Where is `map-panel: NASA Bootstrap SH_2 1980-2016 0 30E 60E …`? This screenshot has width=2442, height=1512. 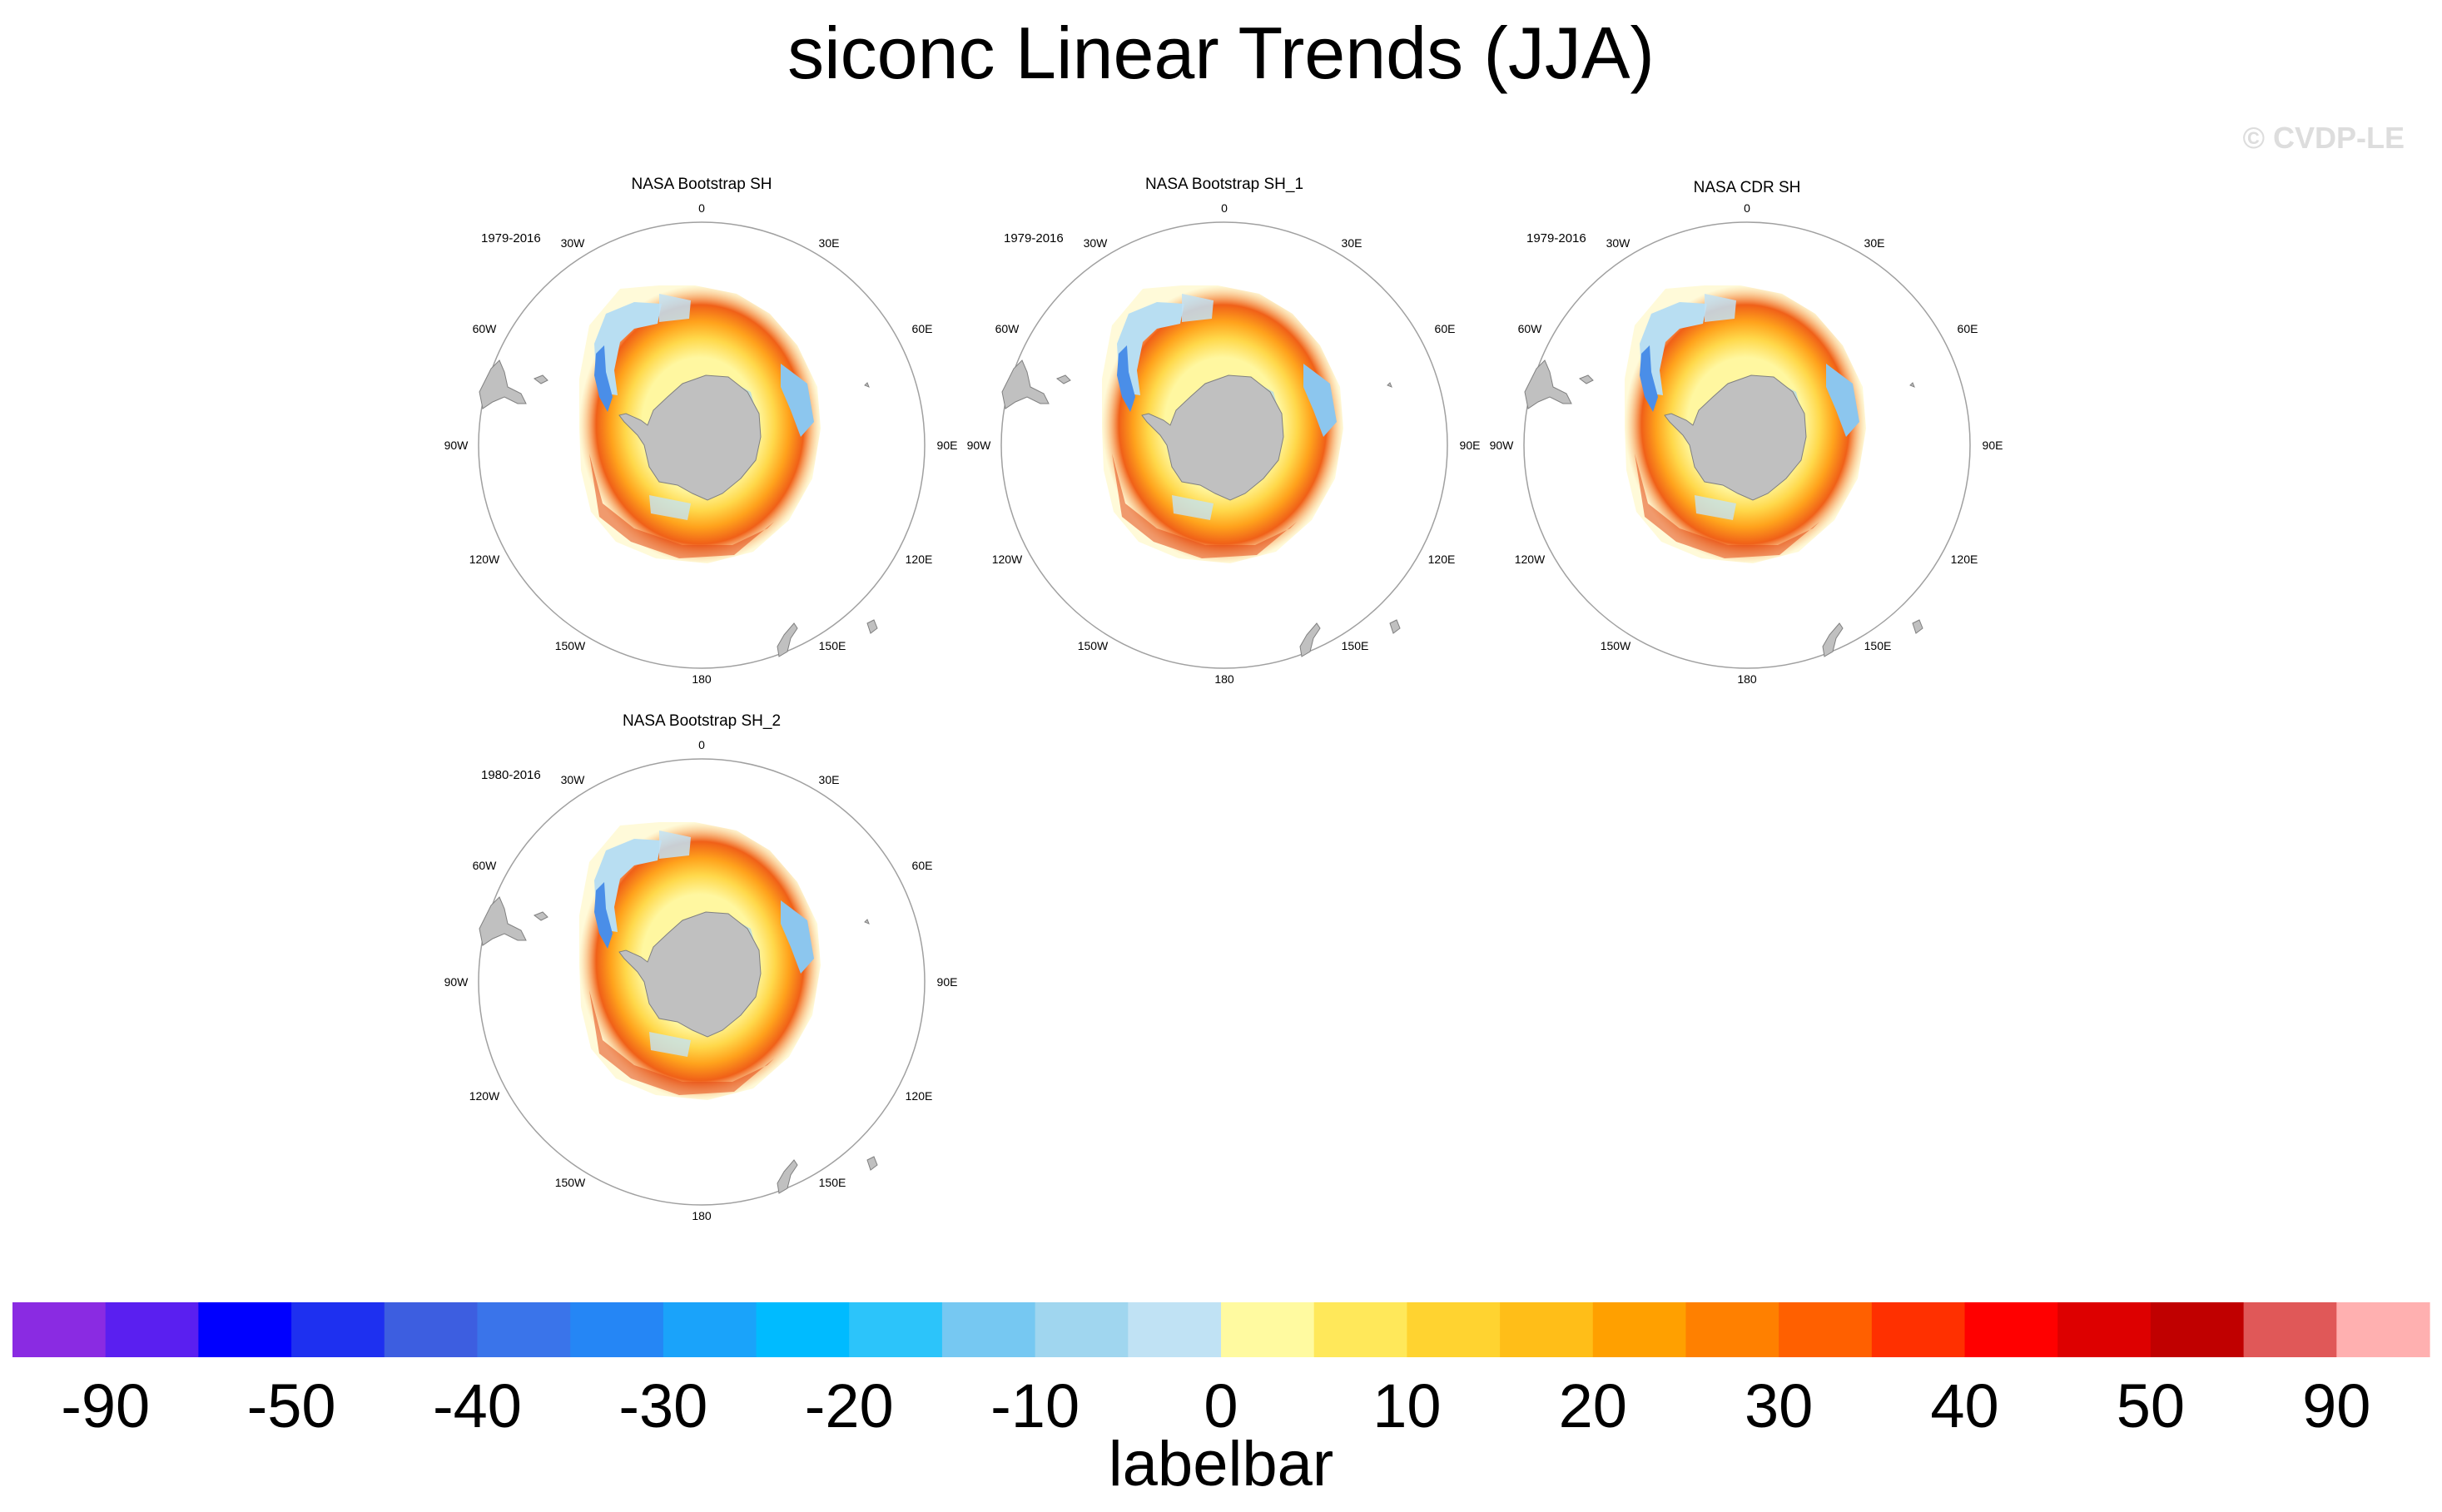
map-panel: NASA Bootstrap SH_2 1980-2016 0 30E 60E … is located at coordinates (699, 972).